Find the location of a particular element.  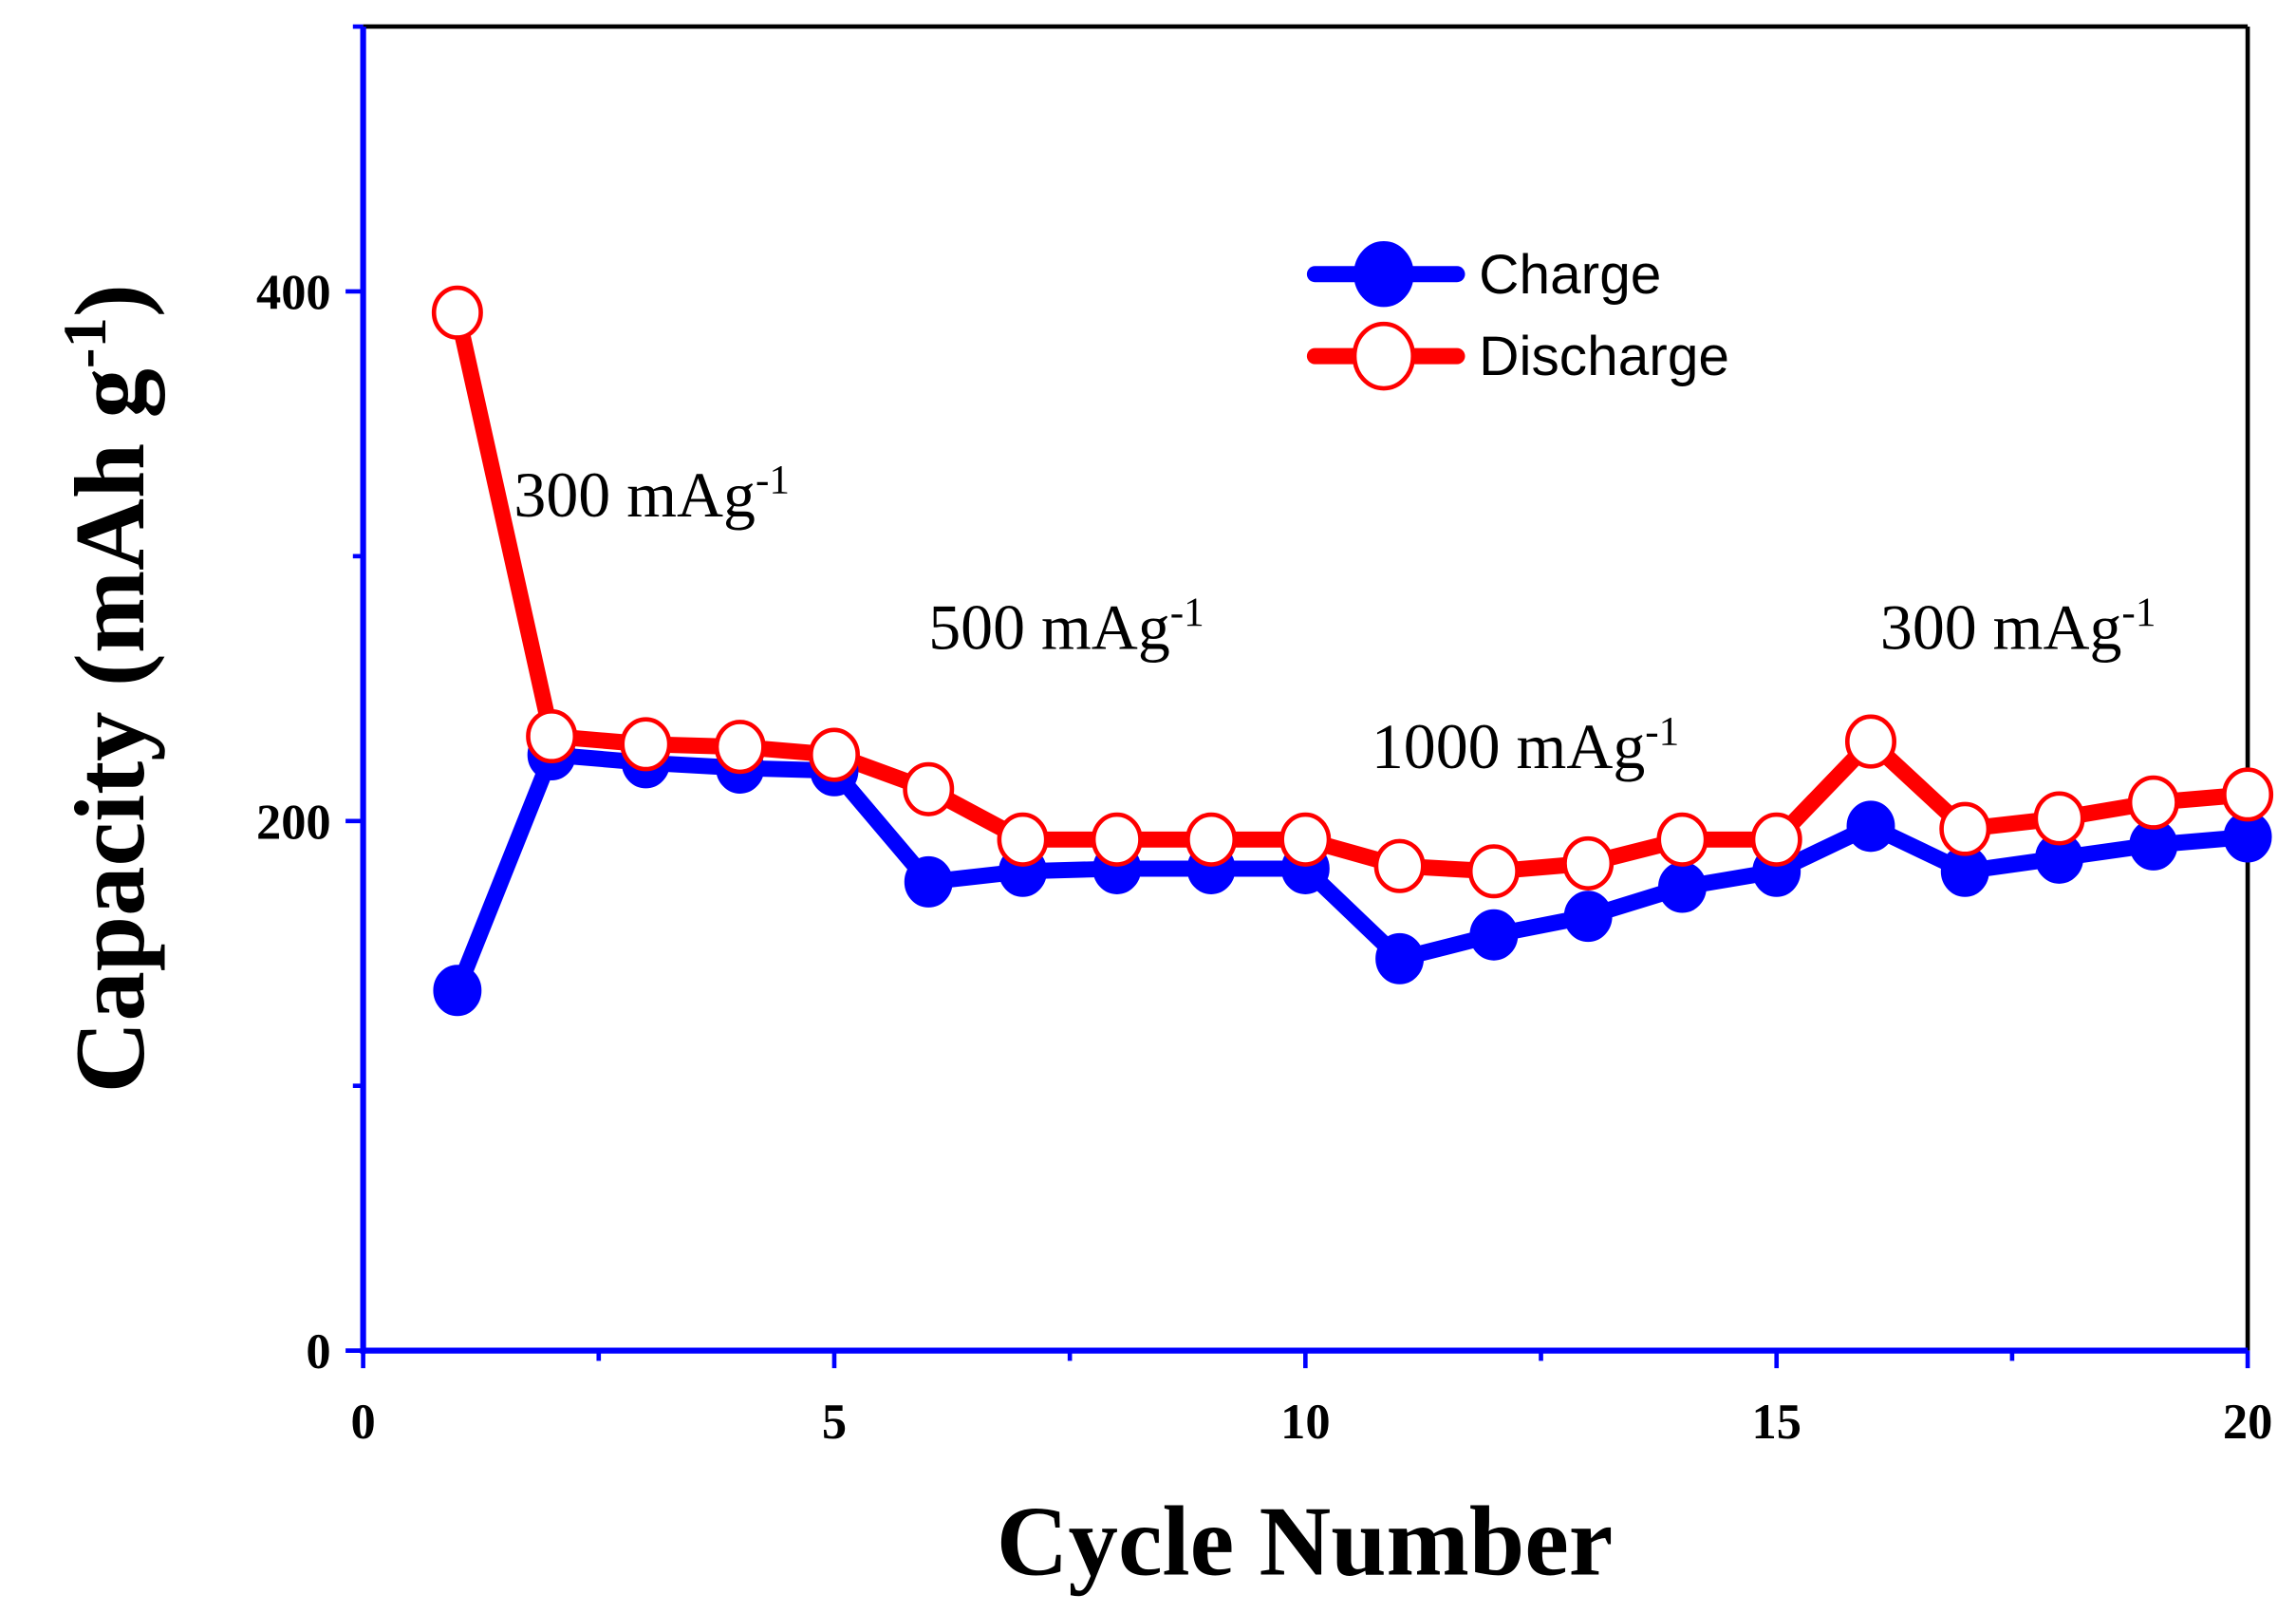

rate-annotation: 1000 mAg-1 is located at coordinates (1525, 745).